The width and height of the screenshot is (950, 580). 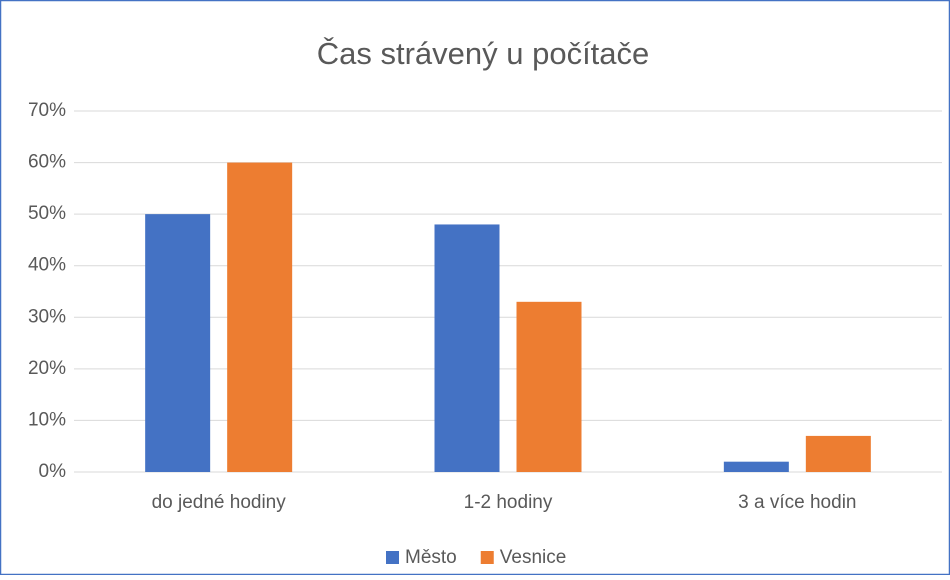 I want to click on y-tick-label: 40%, so click(x=47, y=265).